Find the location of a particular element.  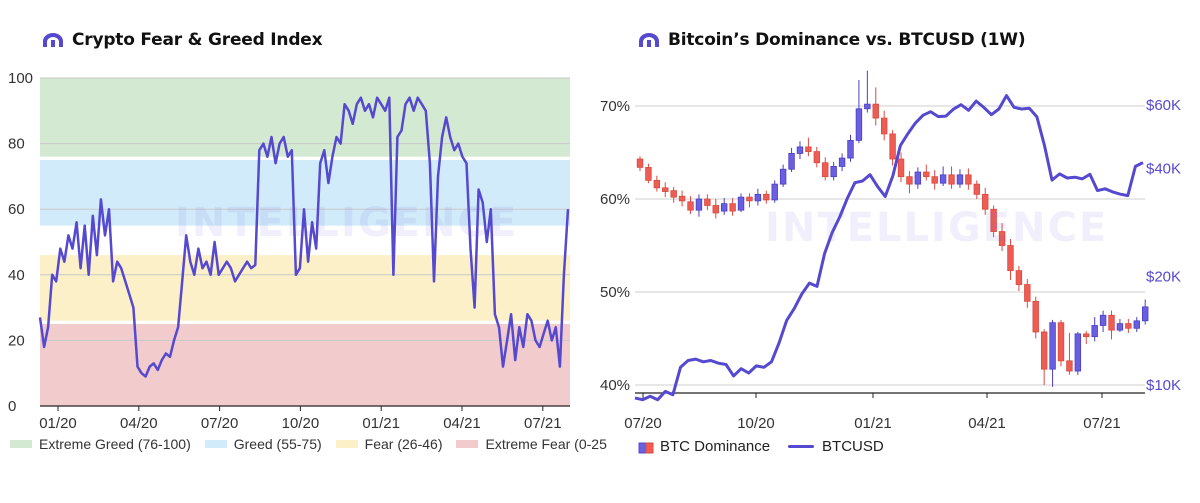

legend-label: Greed (55-75) is located at coordinates (277, 444).